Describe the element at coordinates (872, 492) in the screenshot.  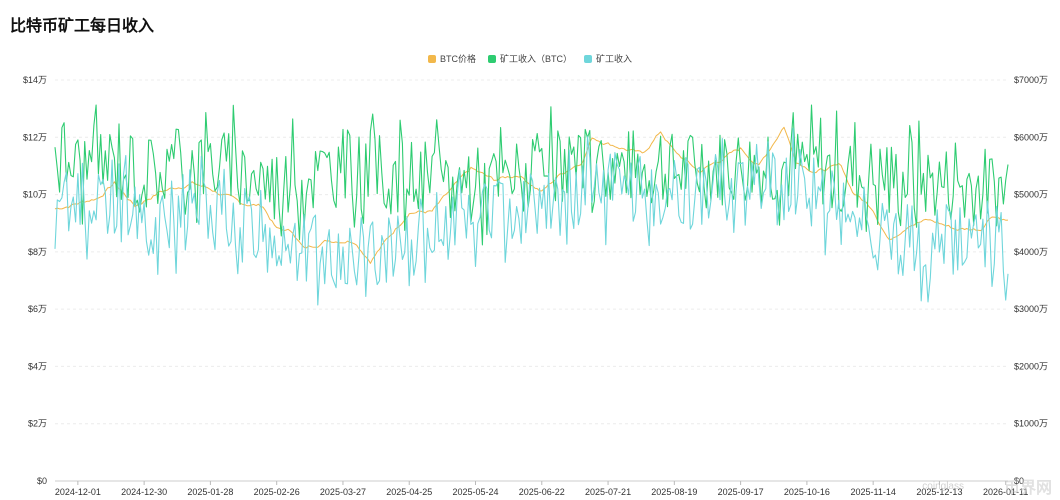
I see `x-axis-tick-label: 2025-11-14` at that location.